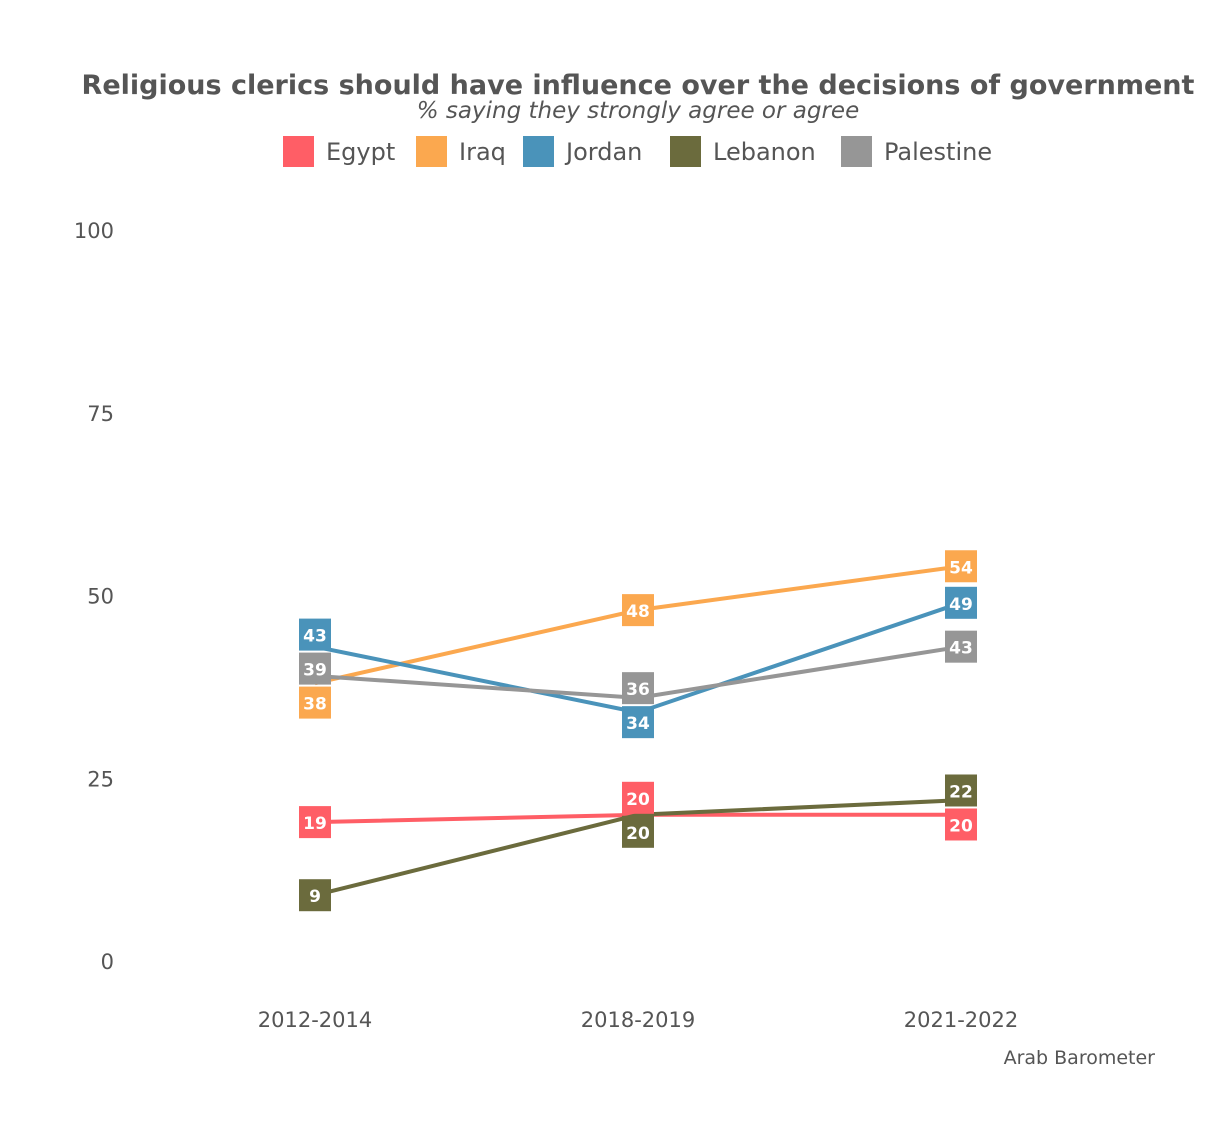 This screenshot has height=1135, width=1230. What do you see at coordinates (638, 1020) in the screenshot?
I see `x-tick-label: 2018-2019` at bounding box center [638, 1020].